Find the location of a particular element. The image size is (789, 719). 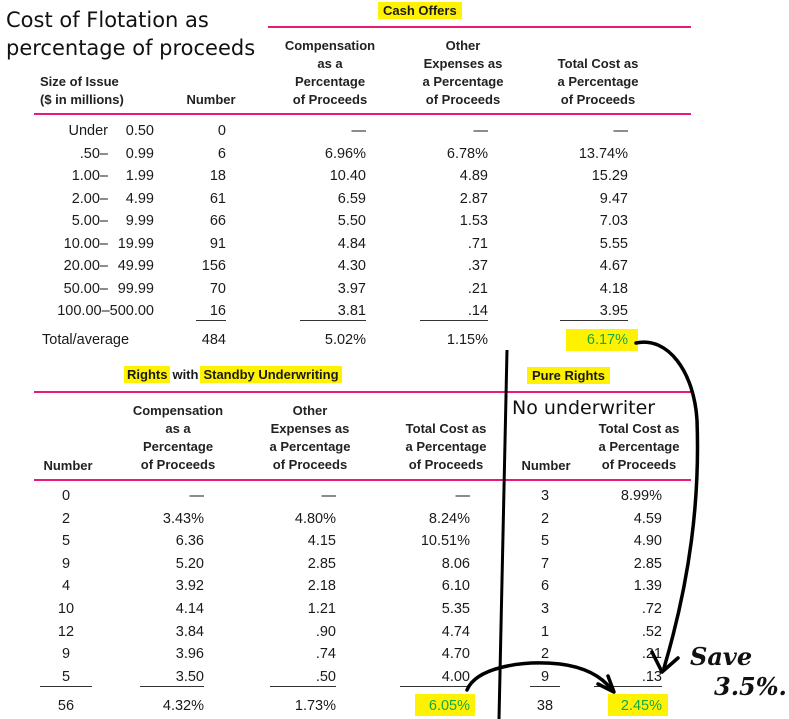

rights-header-rule is located at coordinates (362, 480).